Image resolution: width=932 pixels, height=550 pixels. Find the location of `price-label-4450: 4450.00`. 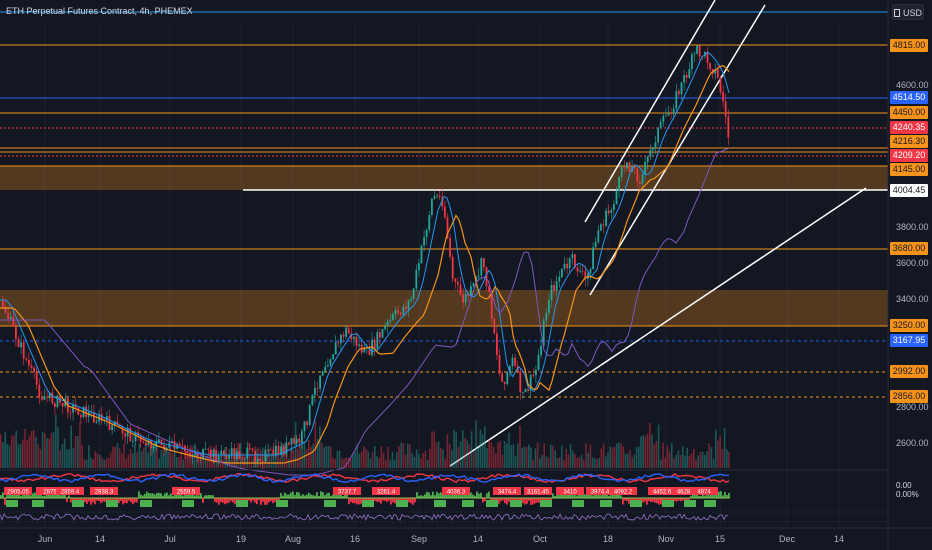

price-label-4450: 4450.00 is located at coordinates (909, 112).